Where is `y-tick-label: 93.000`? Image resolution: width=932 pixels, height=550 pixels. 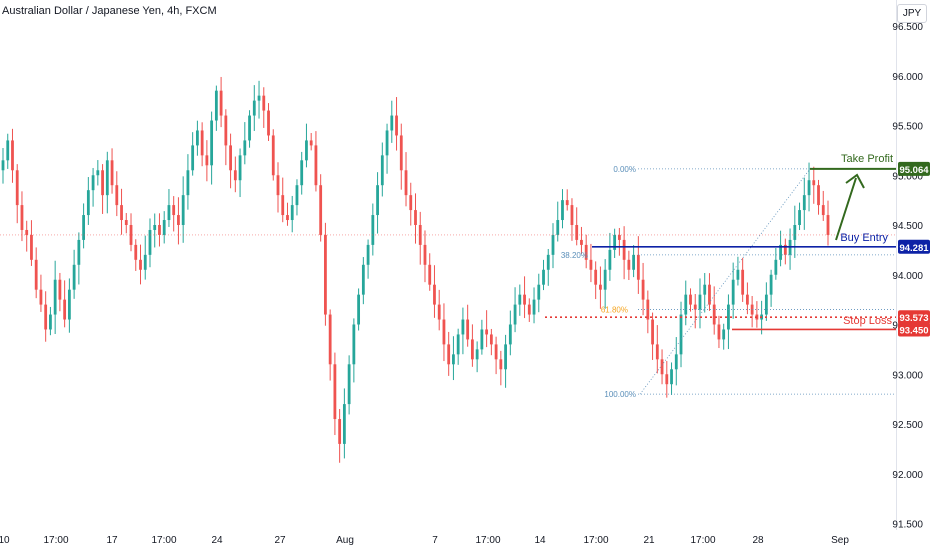
y-tick-label: 93.000 is located at coordinates (907, 375).